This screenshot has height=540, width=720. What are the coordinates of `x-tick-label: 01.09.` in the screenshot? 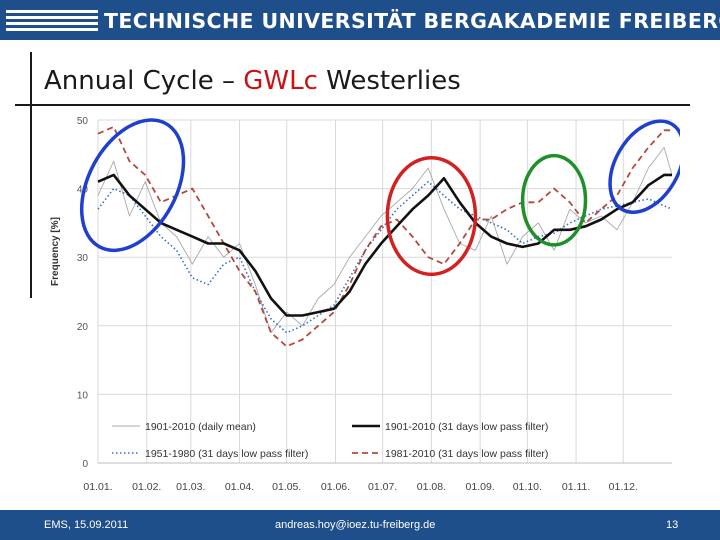 It's located at (480, 487).